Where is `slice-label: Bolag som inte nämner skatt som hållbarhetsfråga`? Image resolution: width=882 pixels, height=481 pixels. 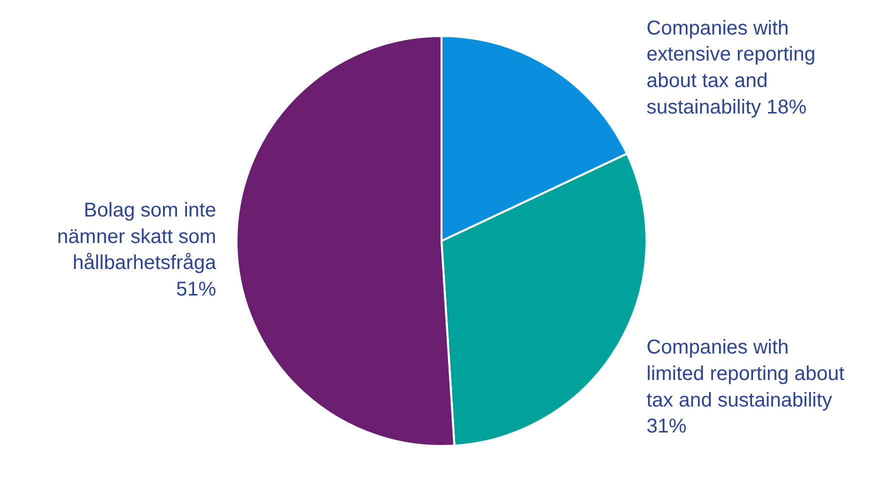
slice-label: Bolag som inte nämner skatt som hållbarhetsfråga is located at coordinates (137, 236).